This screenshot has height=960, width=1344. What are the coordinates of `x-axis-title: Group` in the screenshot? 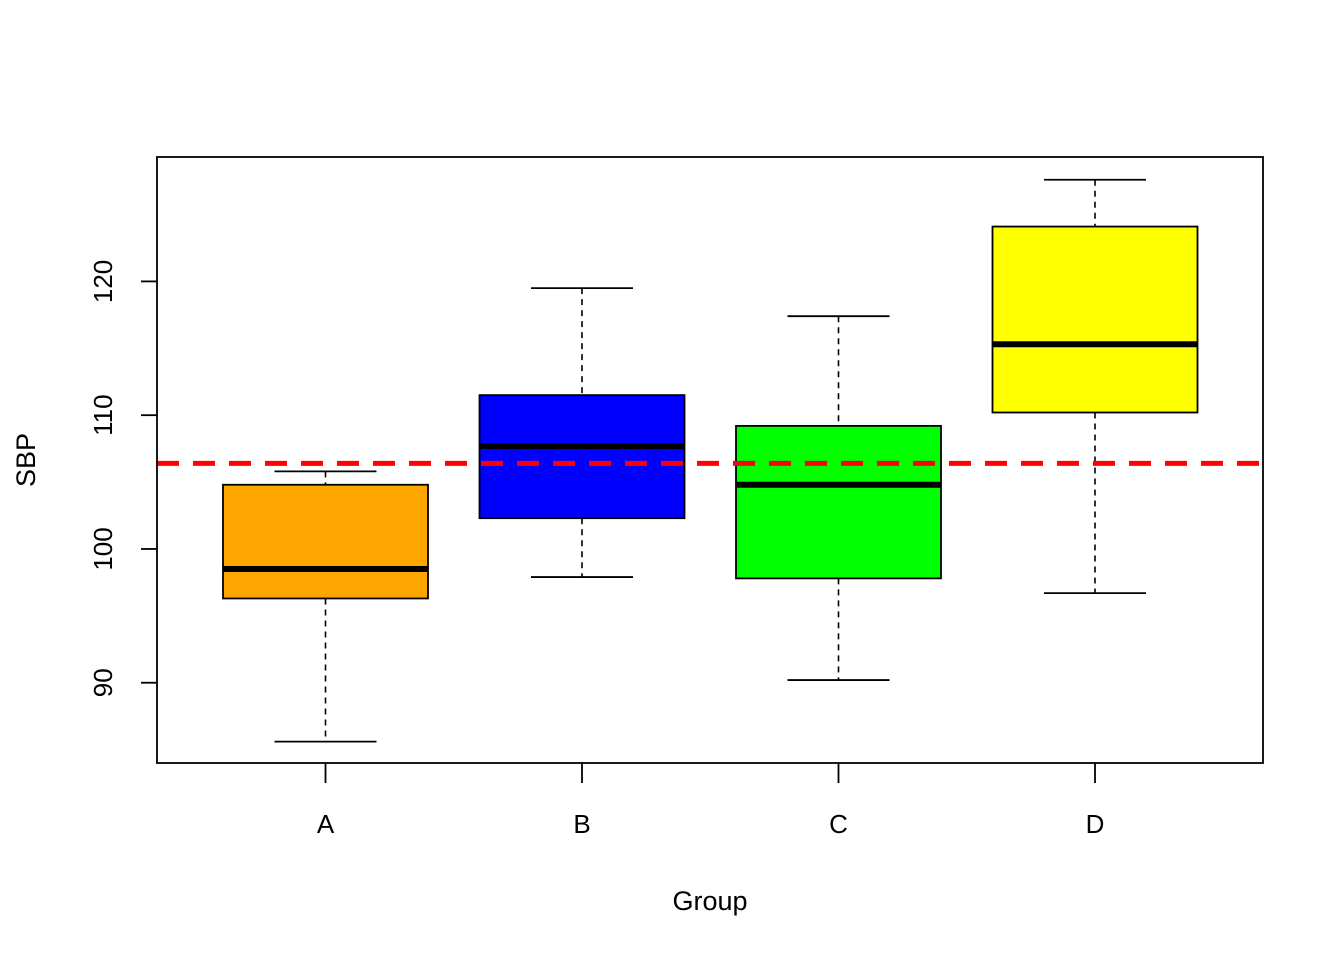 It's located at (709, 901).